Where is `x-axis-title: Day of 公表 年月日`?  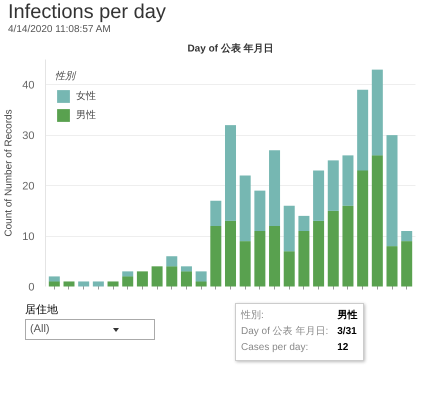
x-axis-title: Day of 公表 年月日 is located at coordinates (230, 48).